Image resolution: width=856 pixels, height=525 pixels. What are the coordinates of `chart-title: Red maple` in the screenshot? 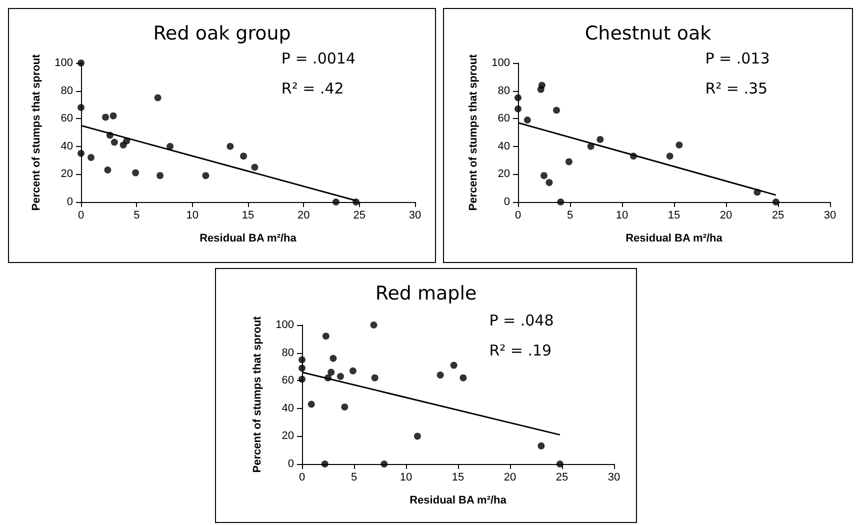 It's located at (426, 293).